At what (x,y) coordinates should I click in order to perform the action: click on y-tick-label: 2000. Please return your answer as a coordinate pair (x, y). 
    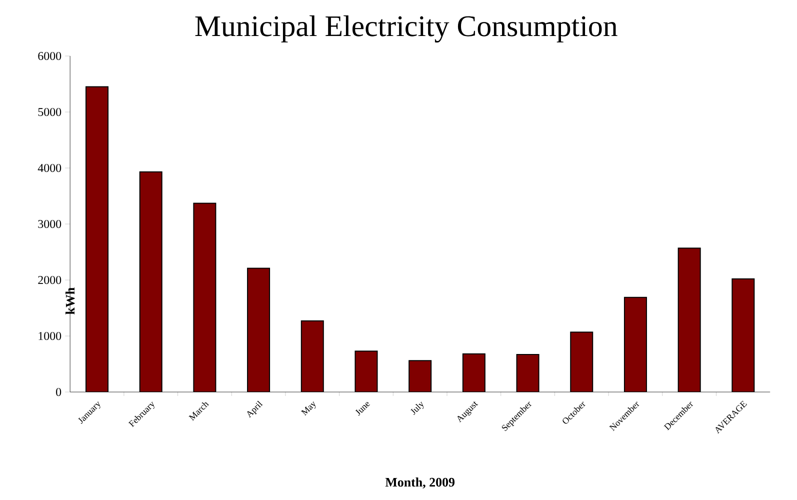
    Looking at the image, I should click on (50, 280).